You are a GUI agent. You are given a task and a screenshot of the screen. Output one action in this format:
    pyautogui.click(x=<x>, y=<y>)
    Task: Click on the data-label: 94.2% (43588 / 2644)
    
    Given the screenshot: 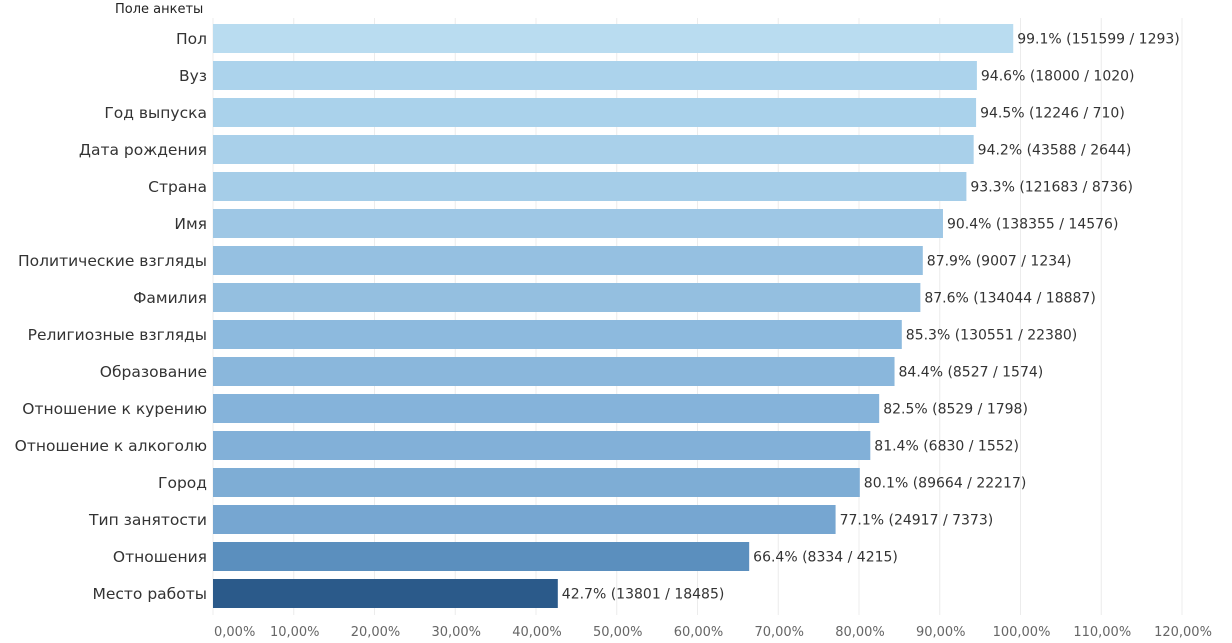 What is the action you would take?
    pyautogui.click(x=1055, y=151)
    